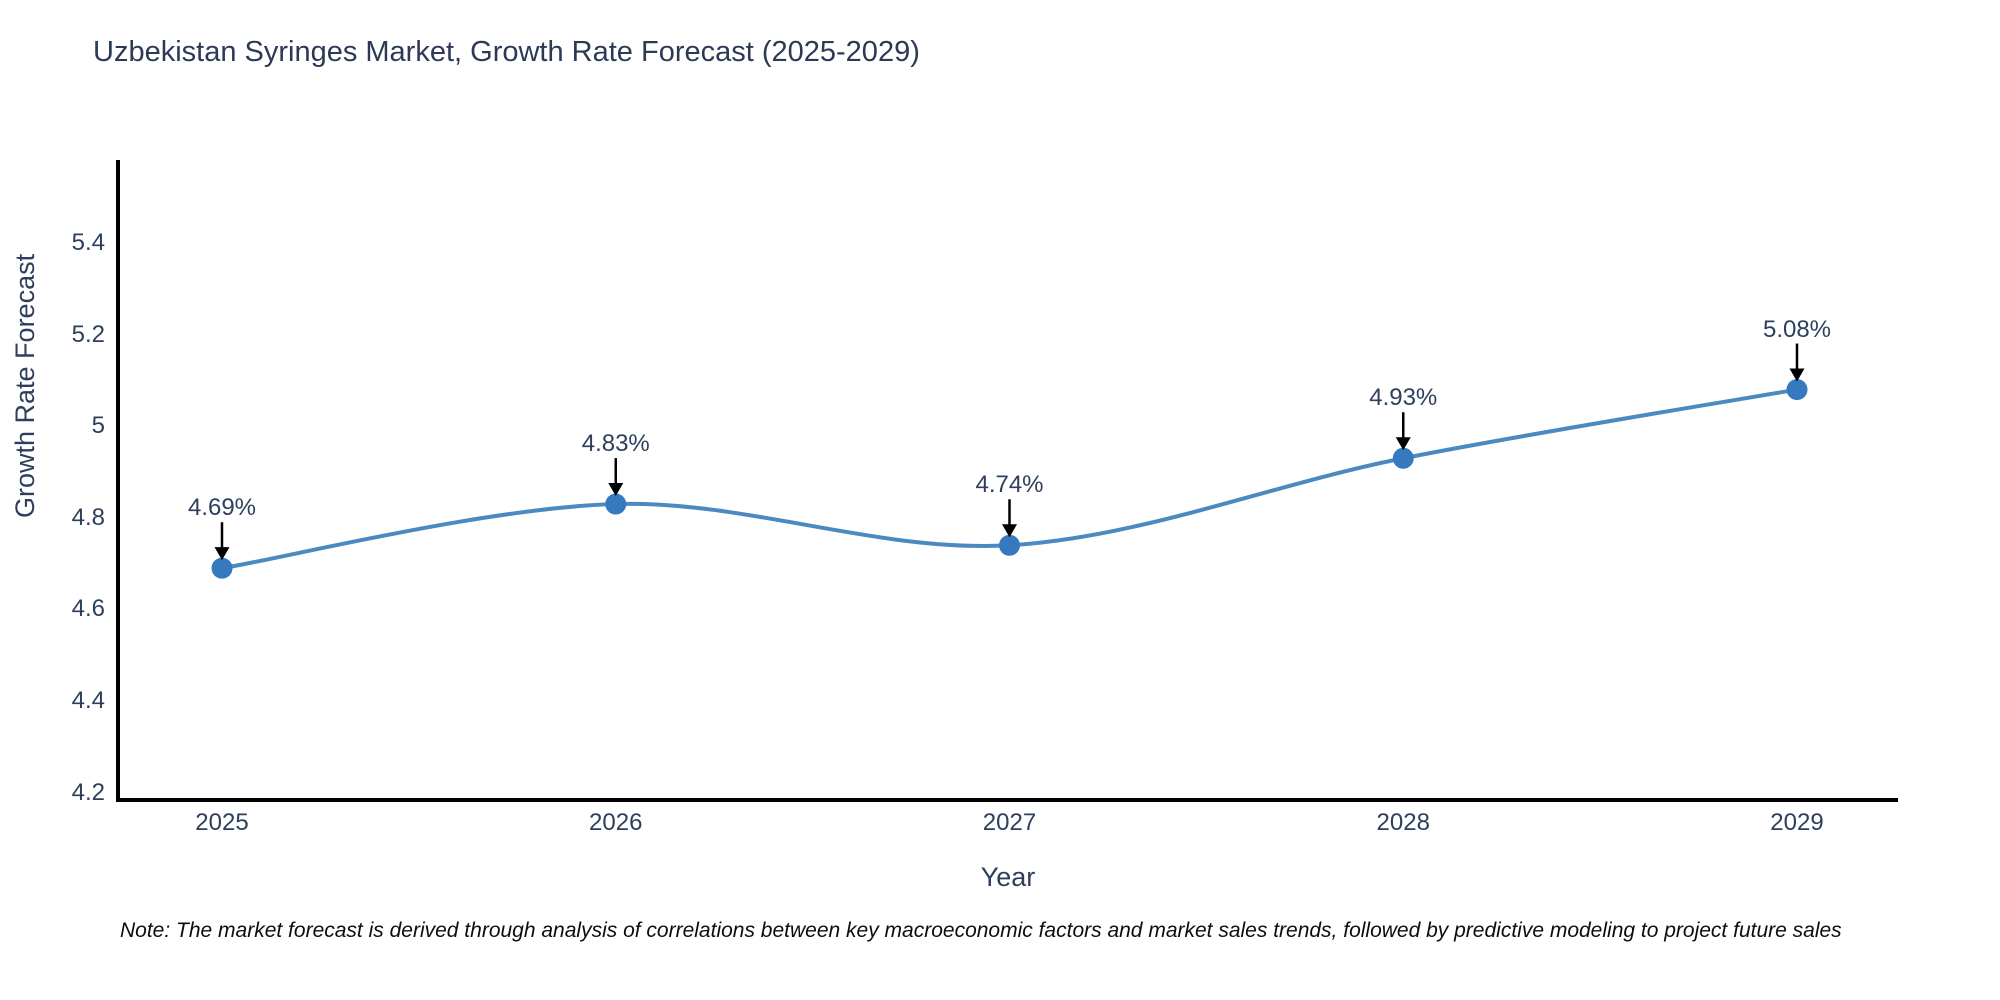  What do you see at coordinates (88, 517) in the screenshot?
I see `y-tick-label: 4.8` at bounding box center [88, 517].